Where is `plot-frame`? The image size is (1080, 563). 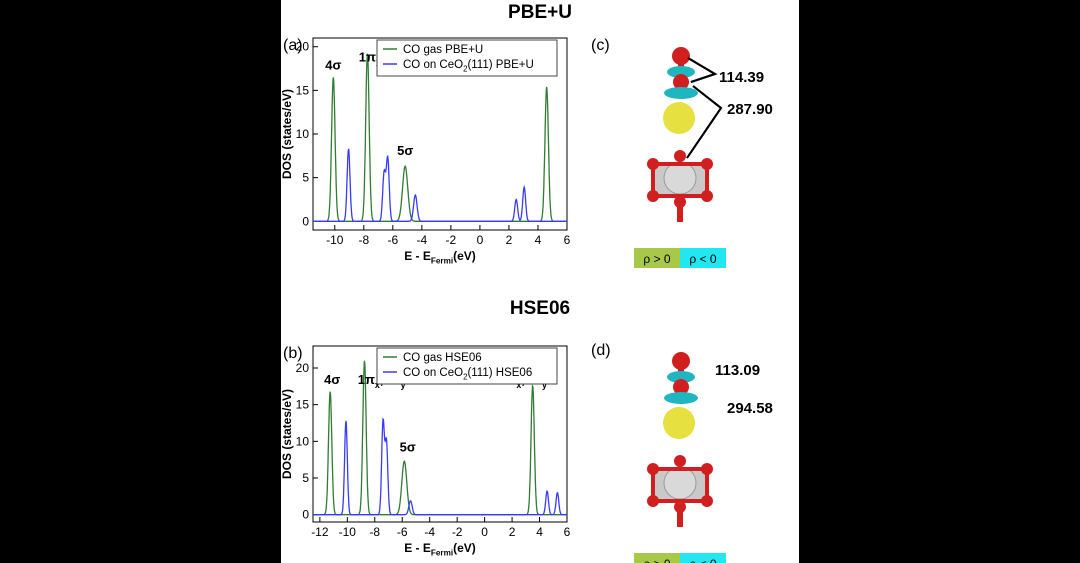
plot-frame is located at coordinates (440, 434).